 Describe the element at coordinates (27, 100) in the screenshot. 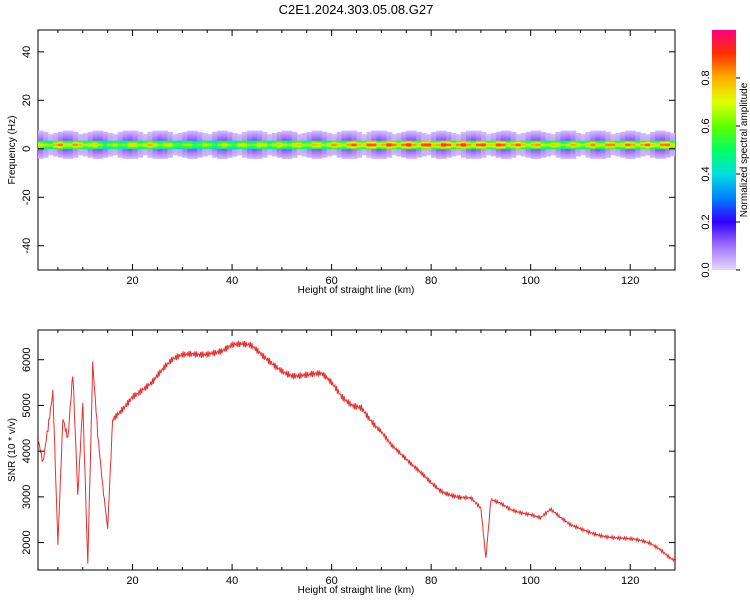

I see `spectrogram-ytick-label: 20` at that location.